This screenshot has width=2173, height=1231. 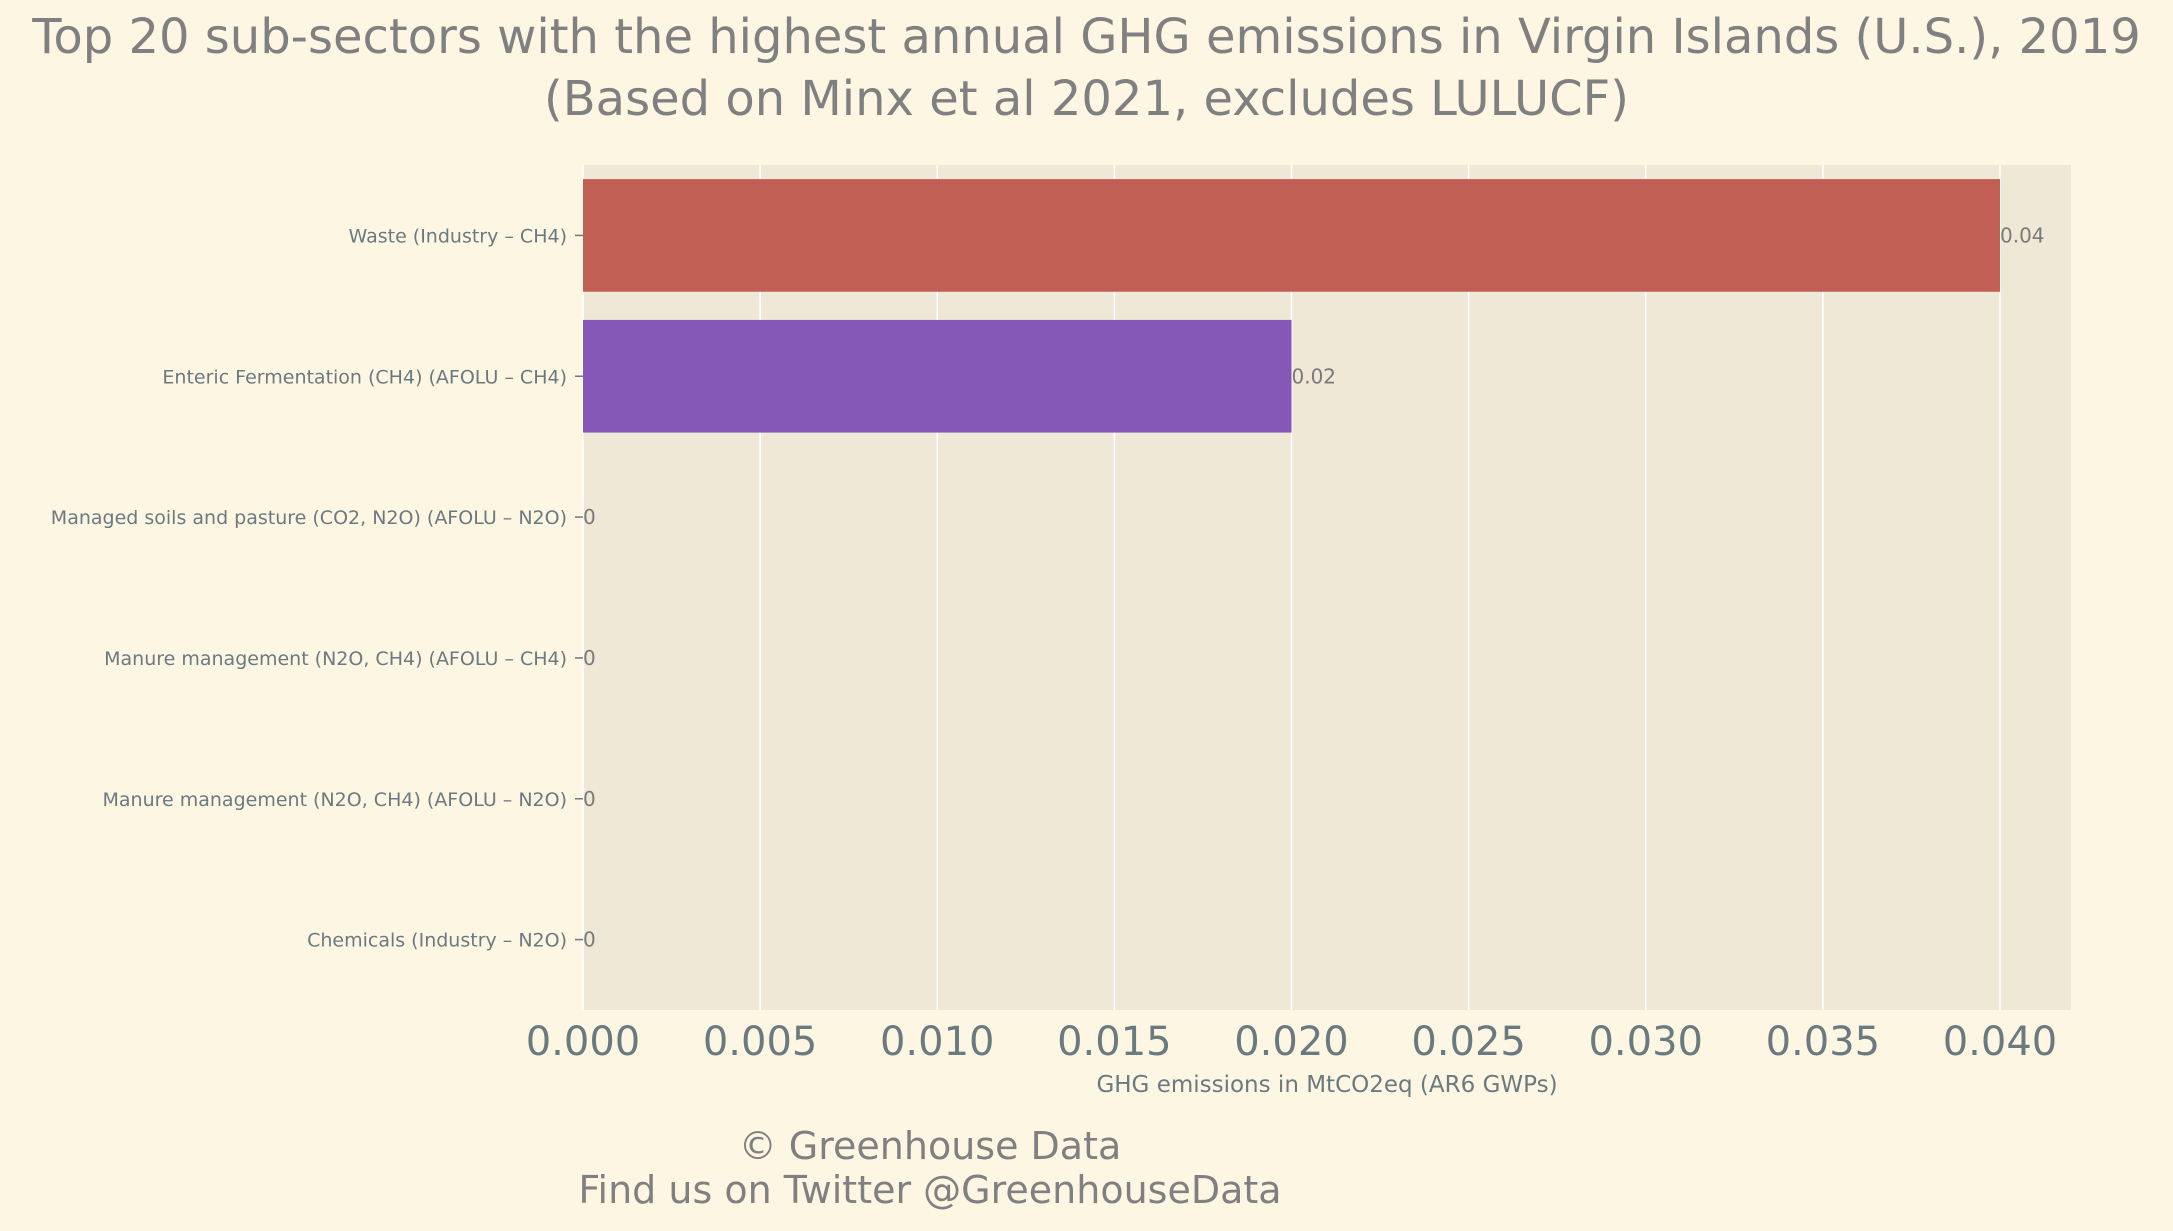 What do you see at coordinates (1823, 1042) in the screenshot?
I see `x-tick-label: 0.035` at bounding box center [1823, 1042].